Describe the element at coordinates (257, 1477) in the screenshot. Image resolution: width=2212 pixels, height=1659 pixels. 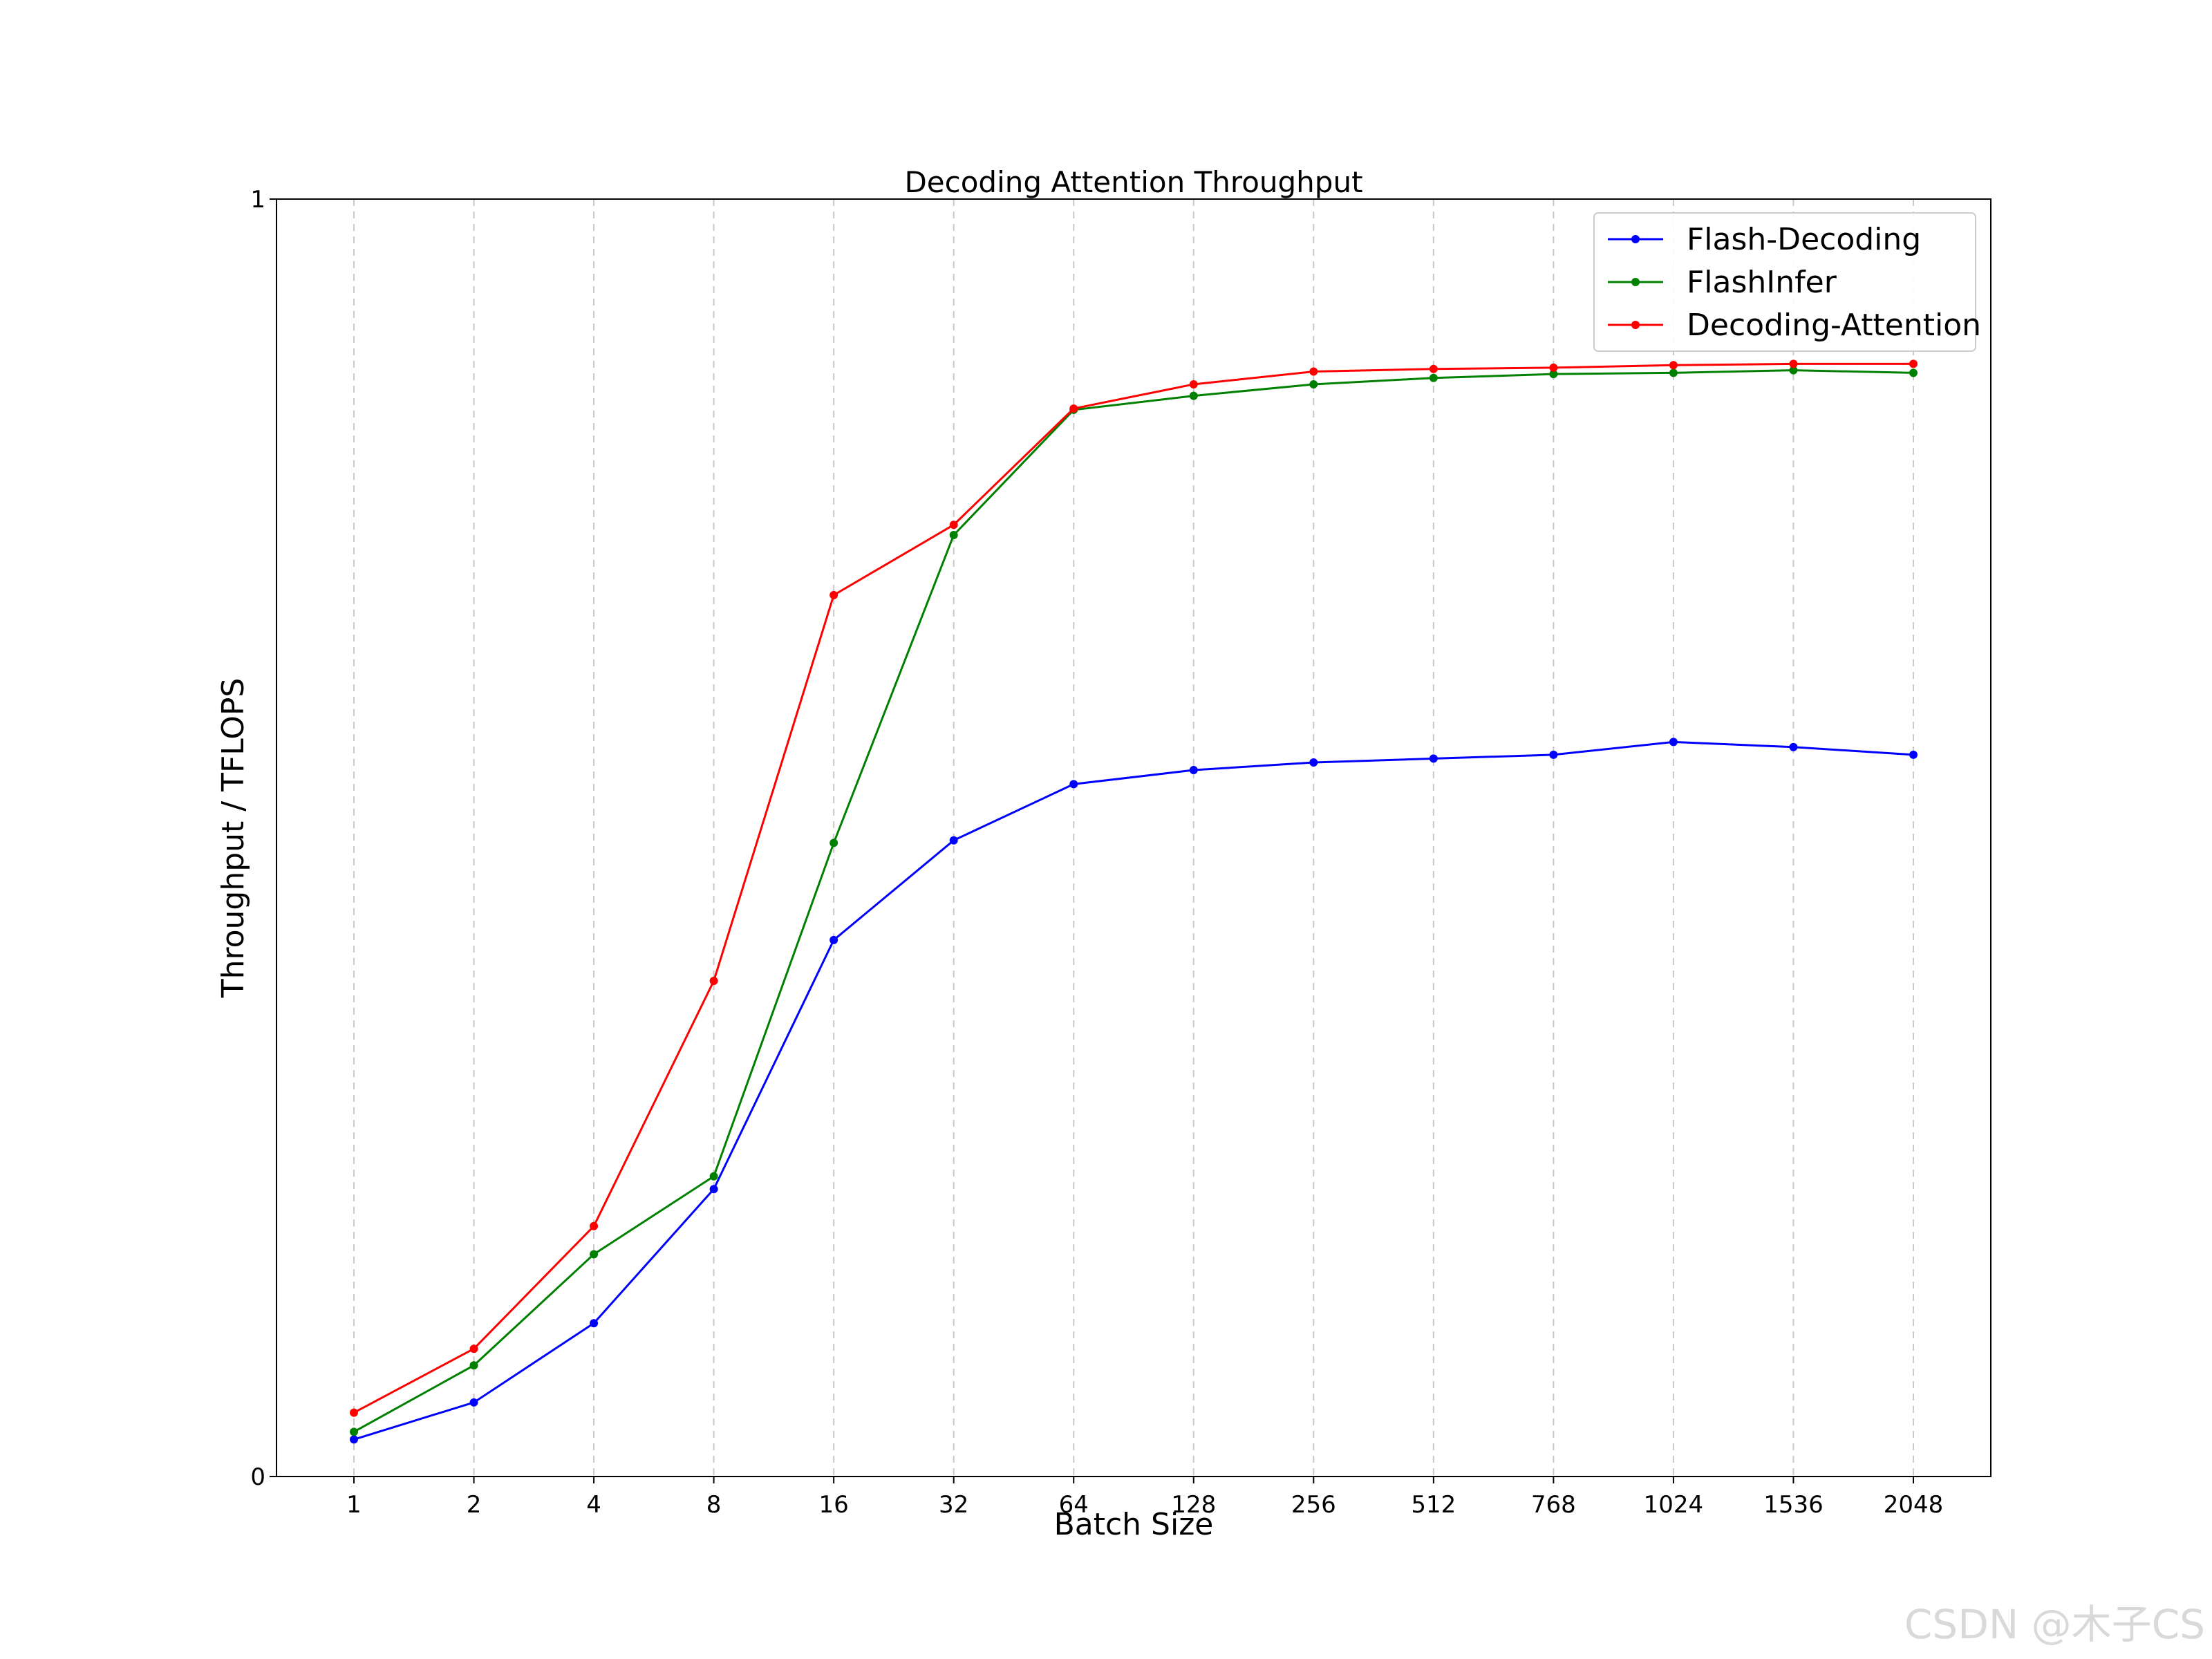
I see `y-tick-label: 0` at that location.